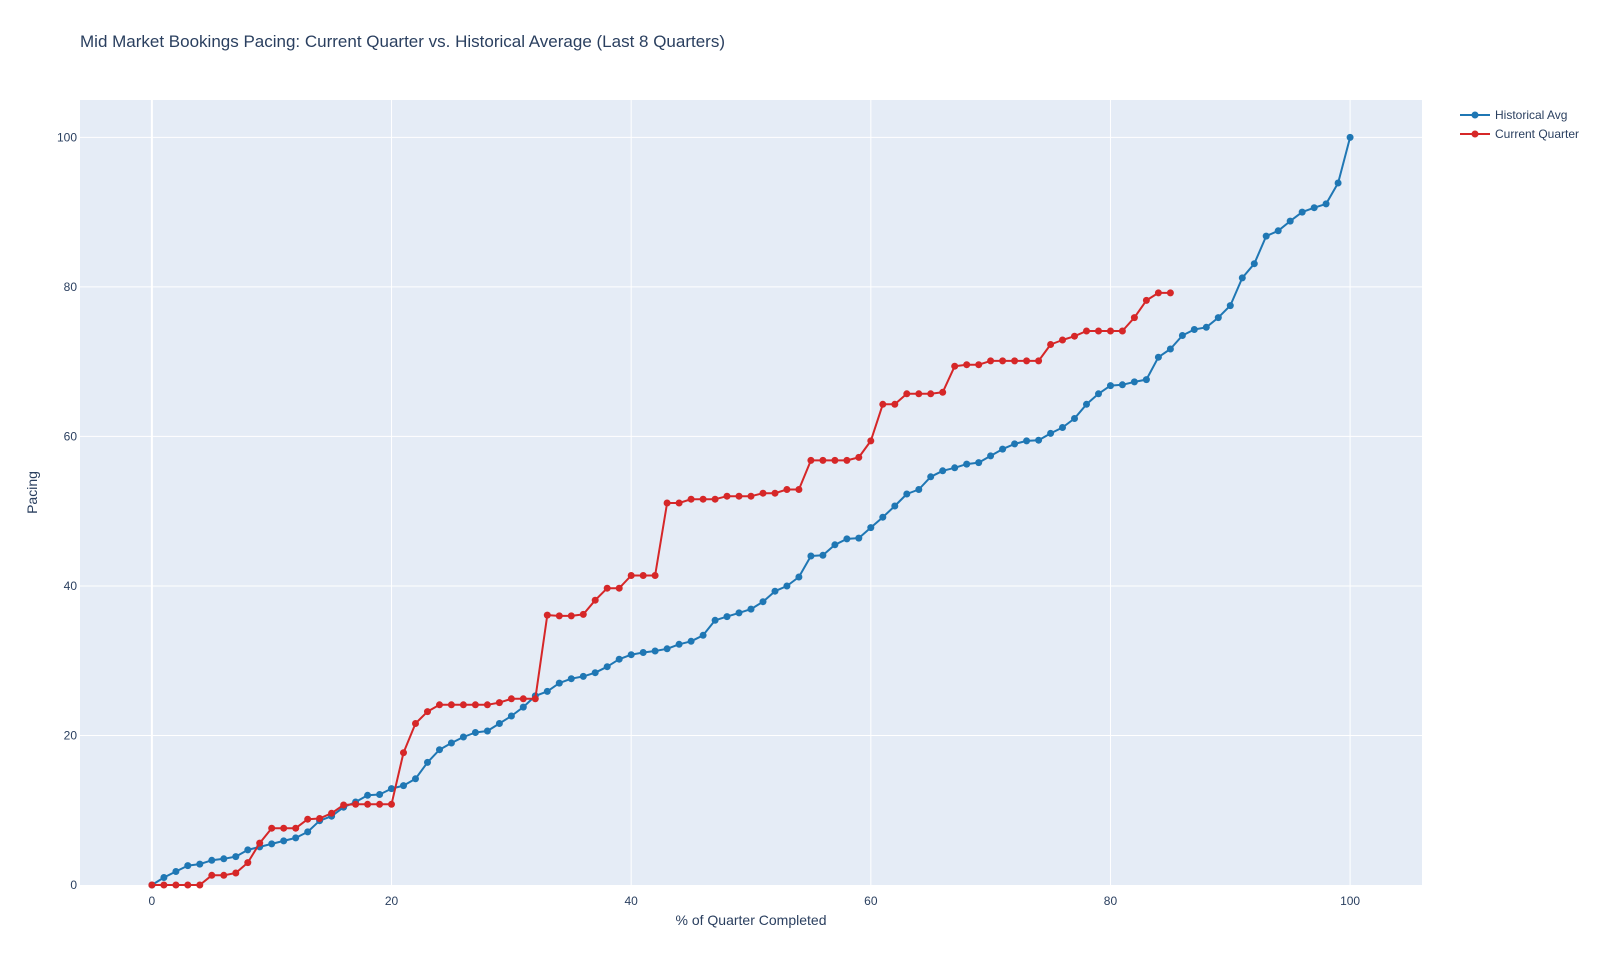  I want to click on x-tick-label: 80, so click(1111, 901).